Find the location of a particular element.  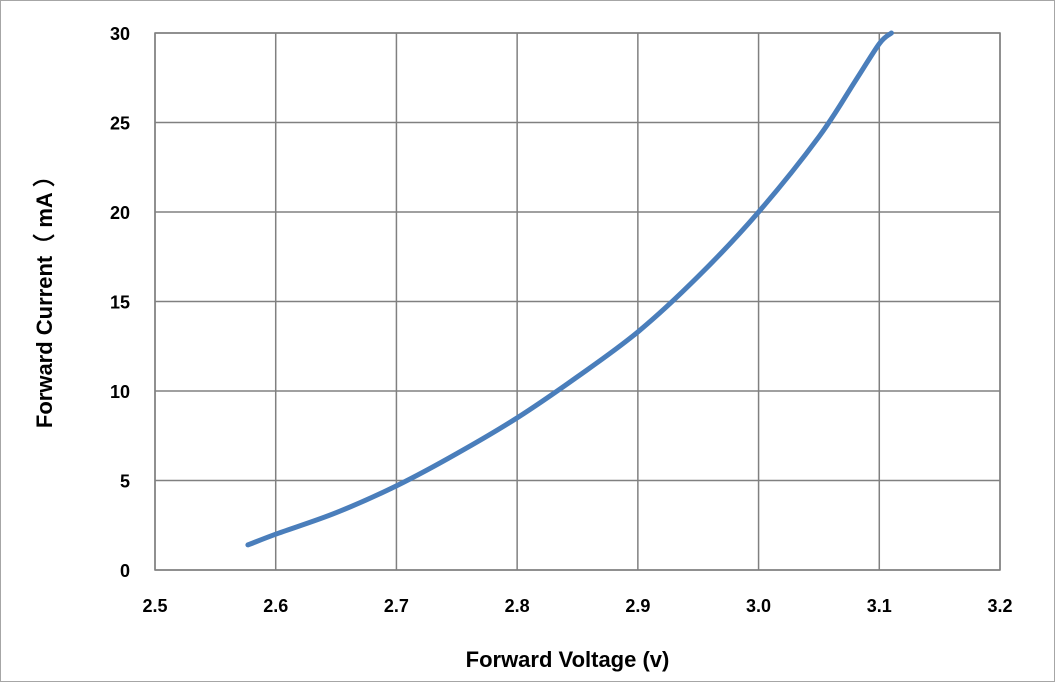

x-tick-label: 2.7 is located at coordinates (396, 606).